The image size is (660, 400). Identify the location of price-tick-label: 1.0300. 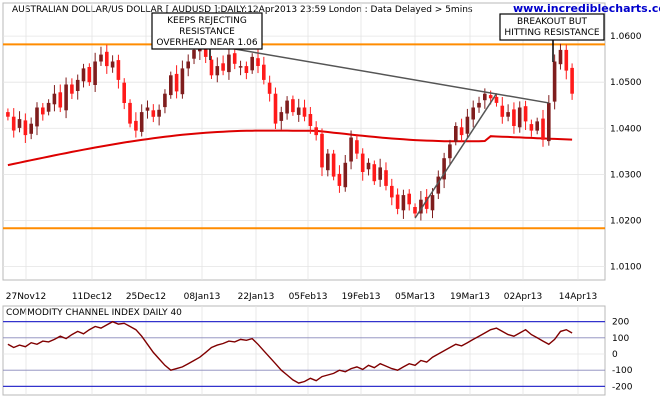
(626, 175).